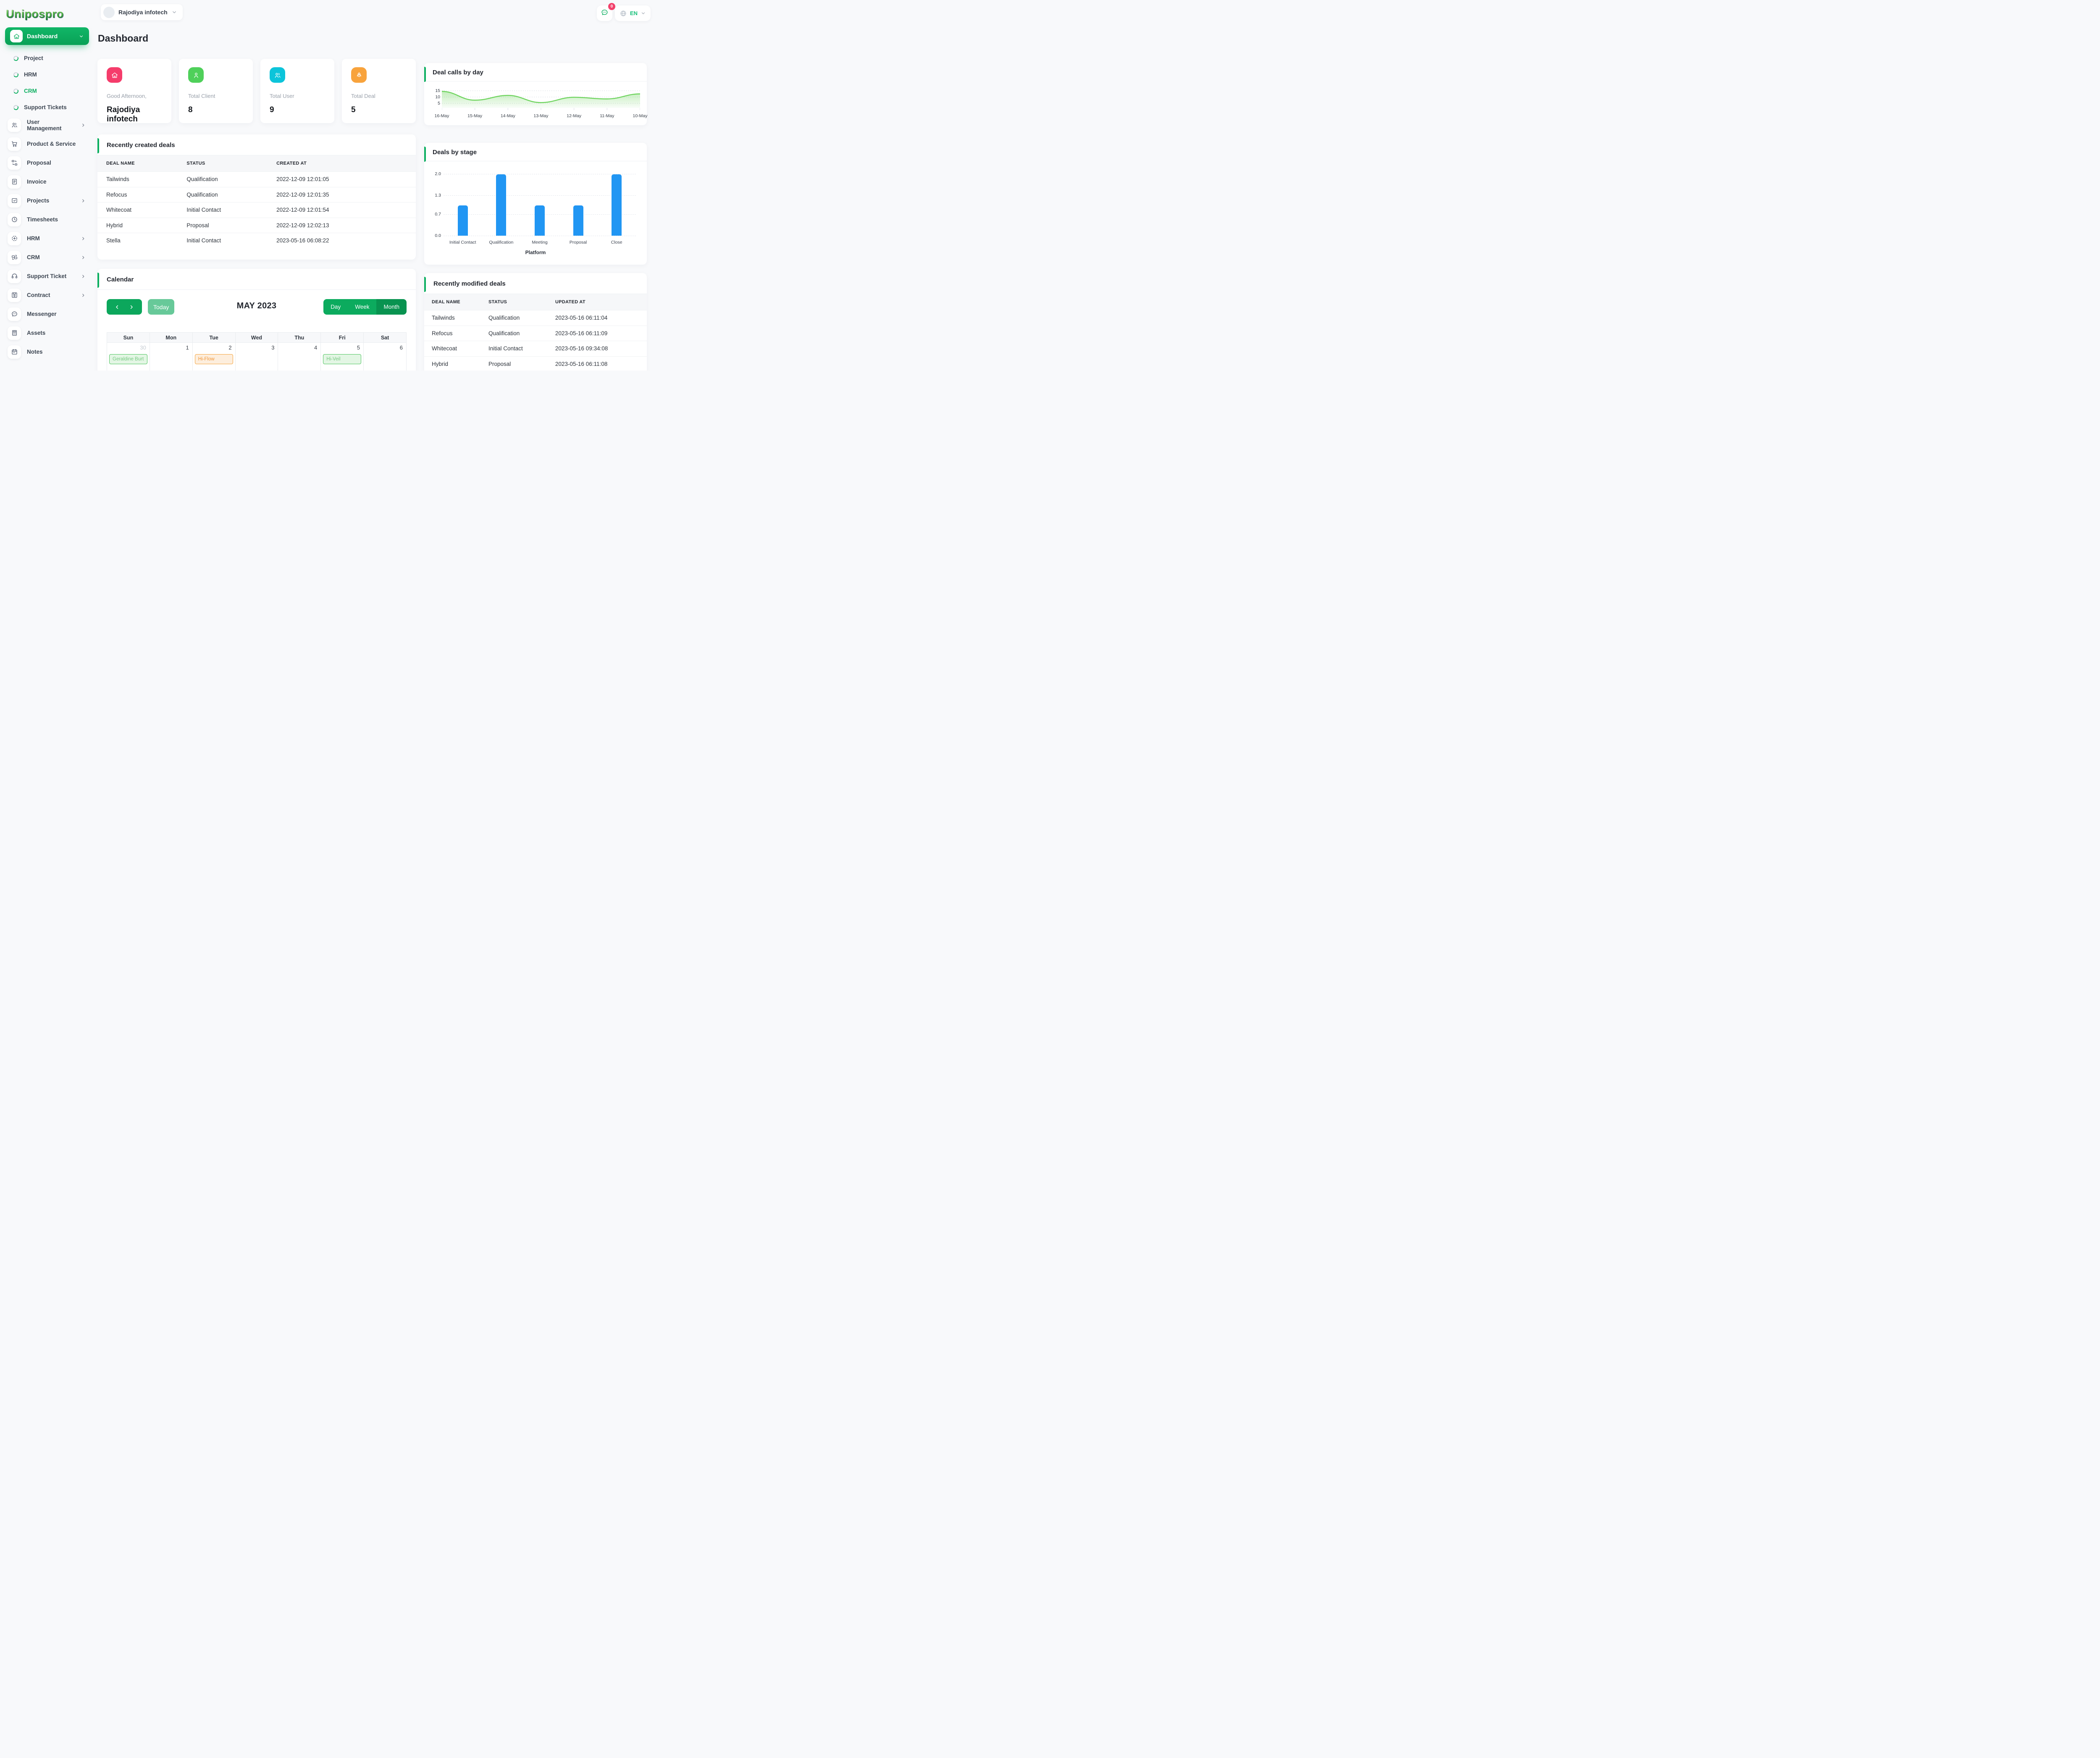  What do you see at coordinates (124, 307) in the screenshot?
I see `calendar-nav-group` at bounding box center [124, 307].